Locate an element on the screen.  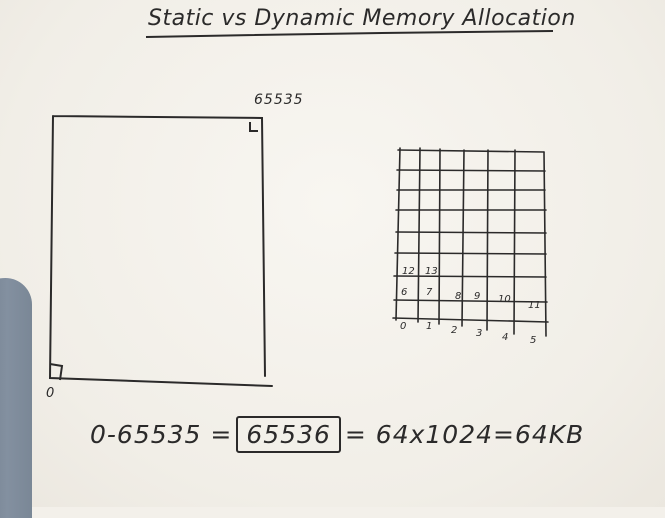
equation-boxed-value: 65536 is located at coordinates (288, 434).